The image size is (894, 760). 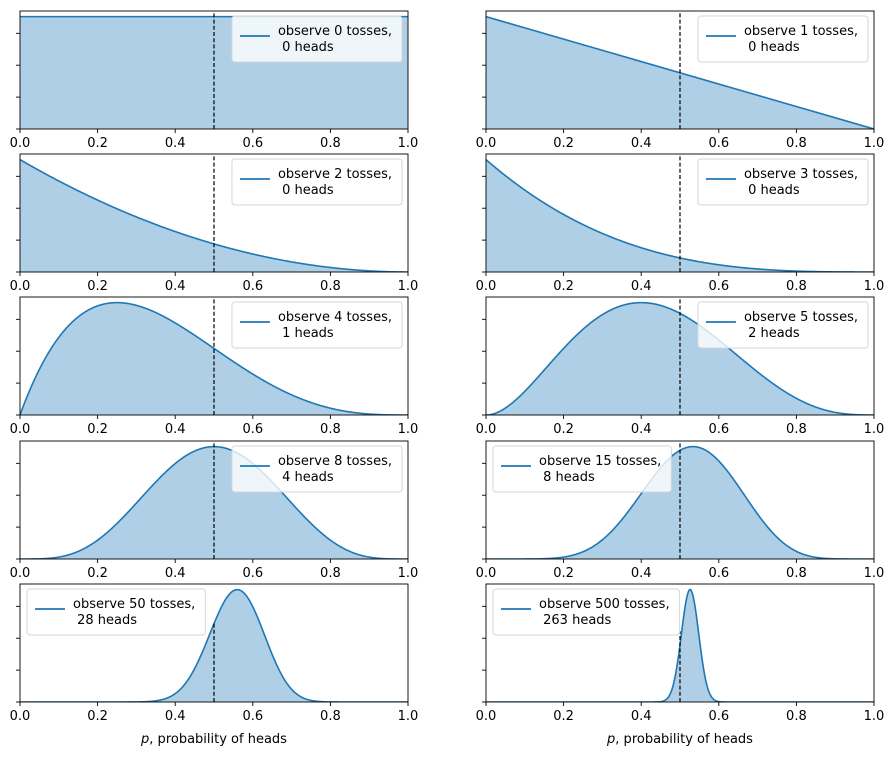 I want to click on legend: observe 50 tosses, 28 heads, so click(x=116, y=612).